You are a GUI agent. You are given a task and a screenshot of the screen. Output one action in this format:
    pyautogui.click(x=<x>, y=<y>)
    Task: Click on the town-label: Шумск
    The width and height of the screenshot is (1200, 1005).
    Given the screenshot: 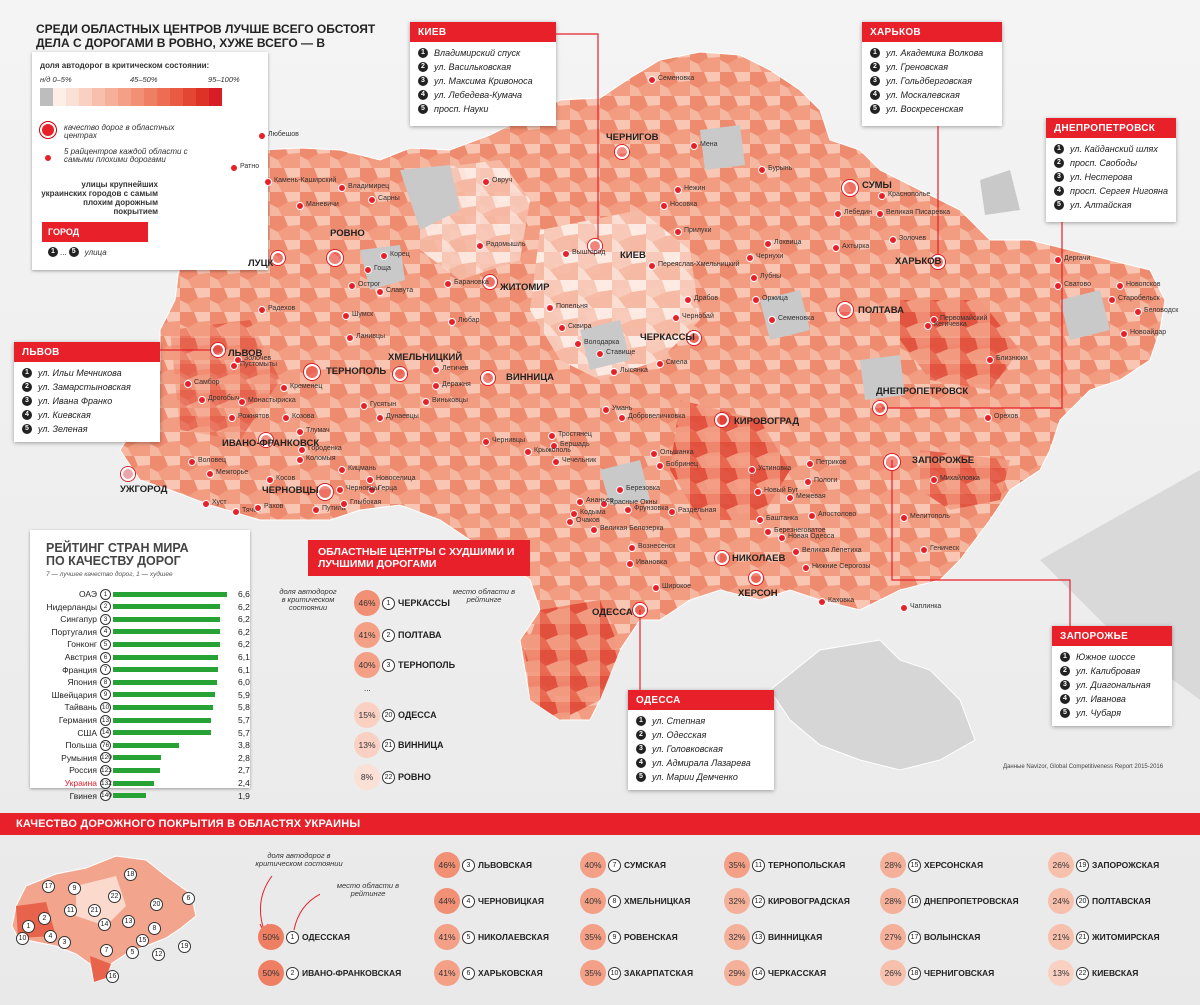 What is the action you would take?
    pyautogui.click(x=363, y=314)
    